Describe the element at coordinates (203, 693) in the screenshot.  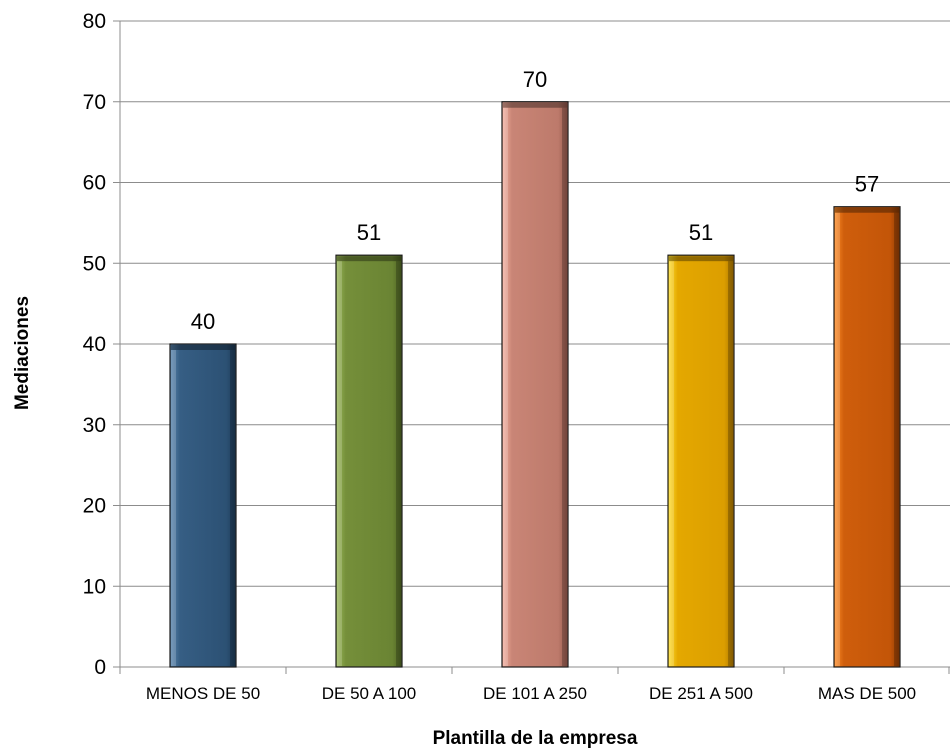
I see `x-tick-label: MENOS DE 50` at that location.